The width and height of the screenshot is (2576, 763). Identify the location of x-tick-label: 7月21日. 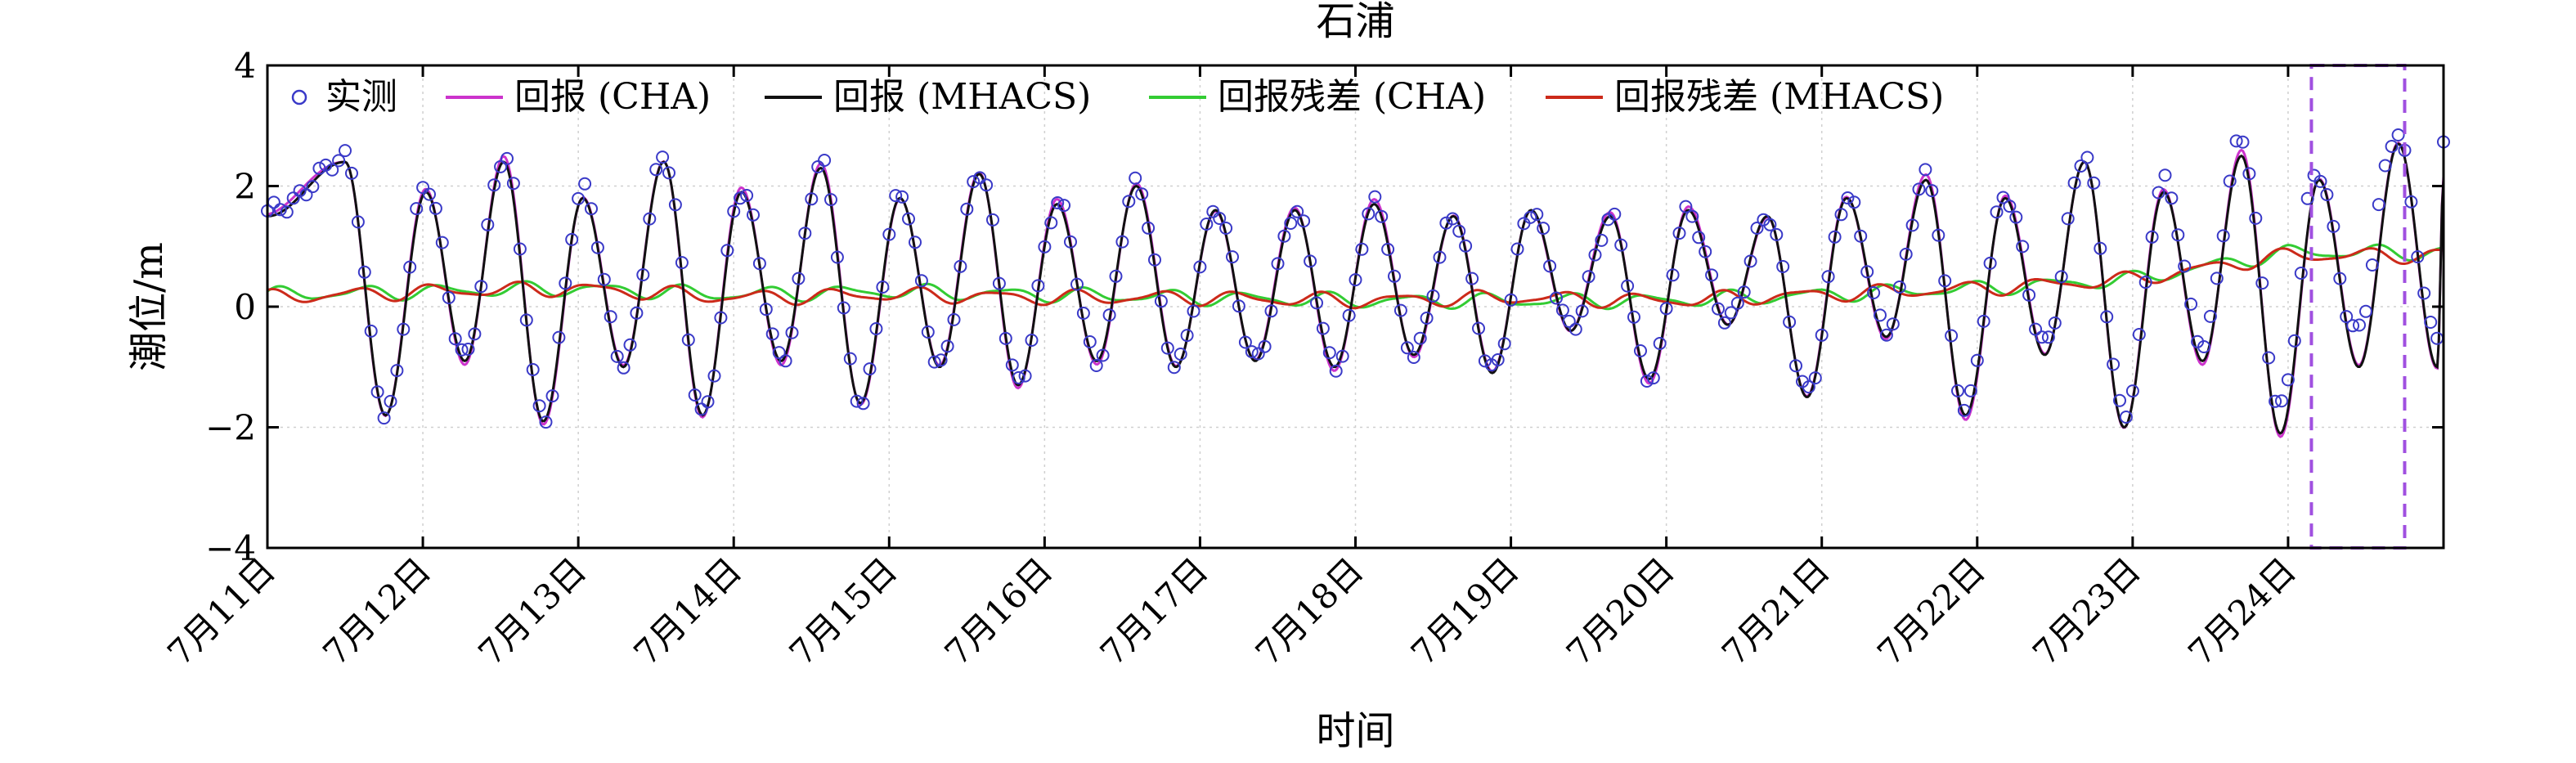
(1776, 612).